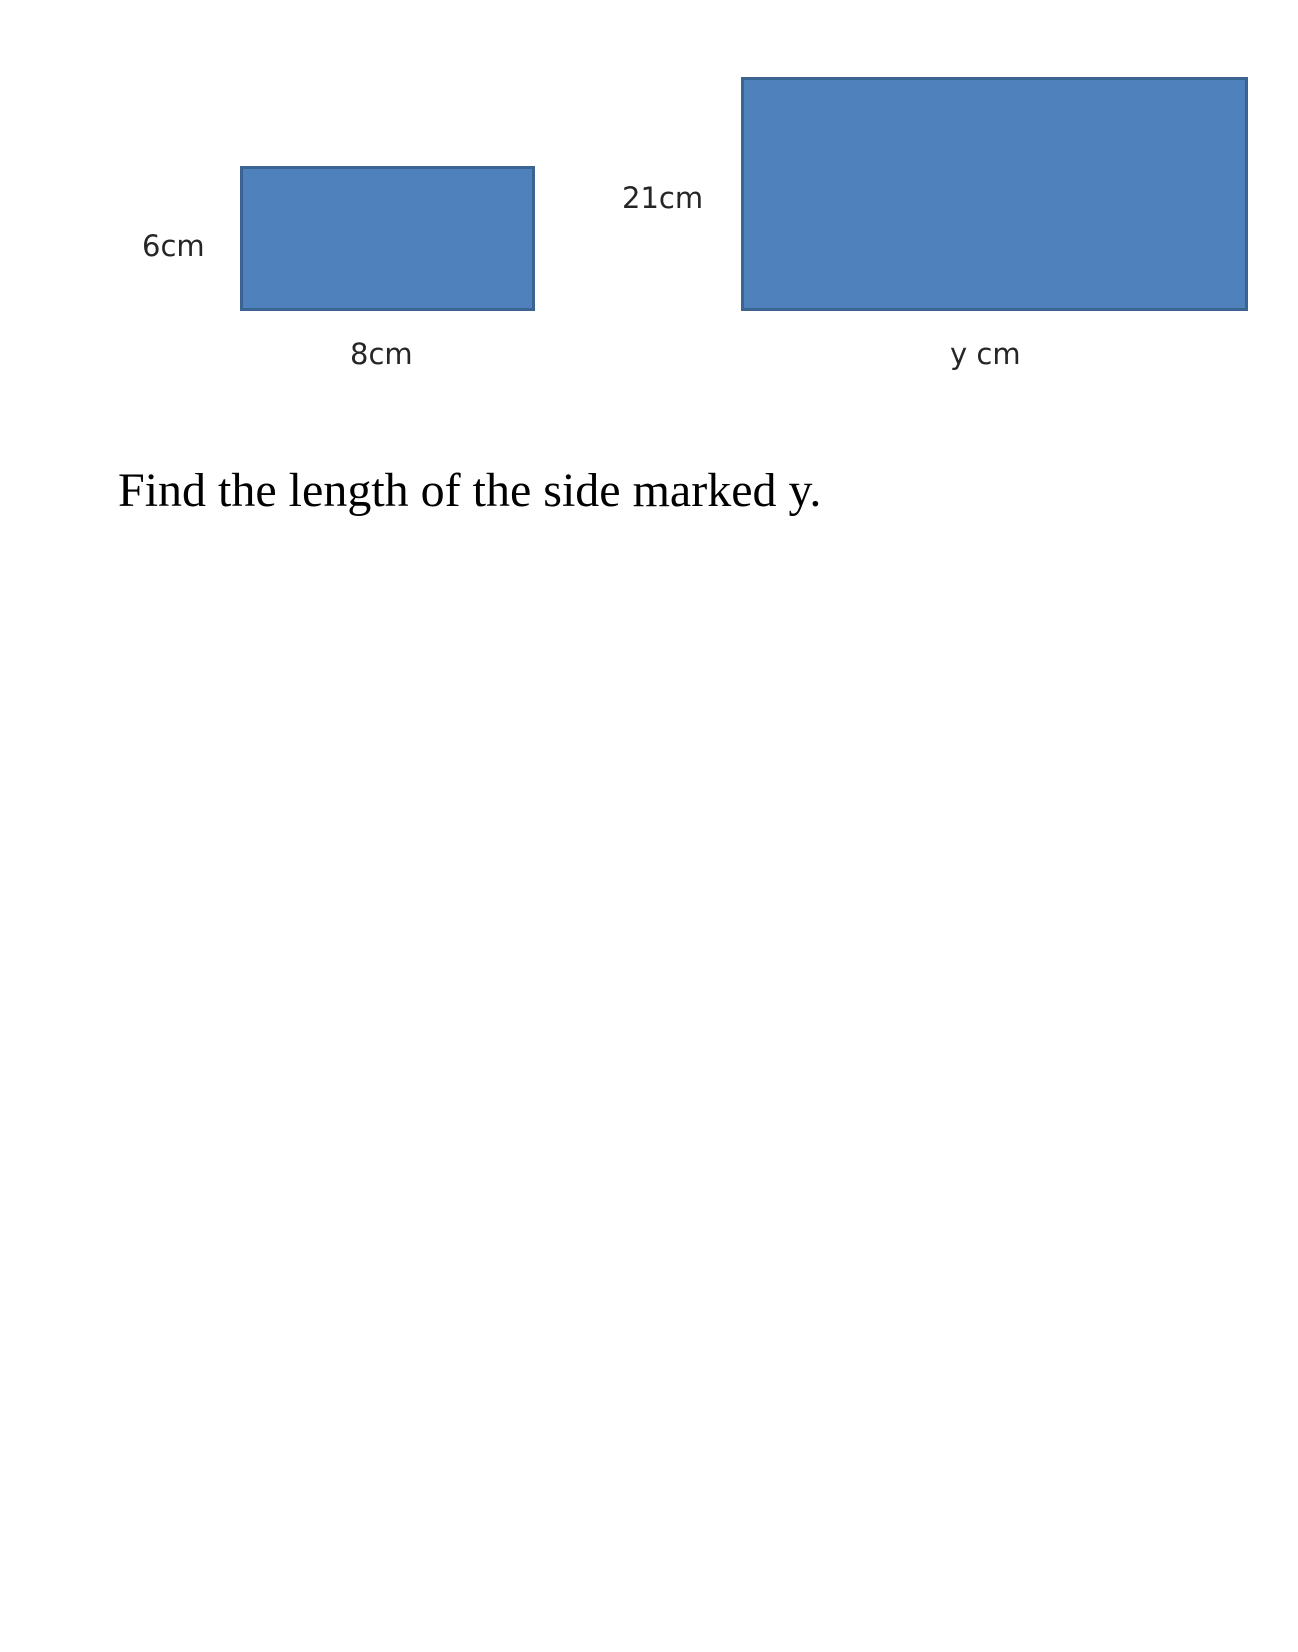  What do you see at coordinates (662, 198) in the screenshot?
I see `large-rectangle-height-label: 21cm` at bounding box center [662, 198].